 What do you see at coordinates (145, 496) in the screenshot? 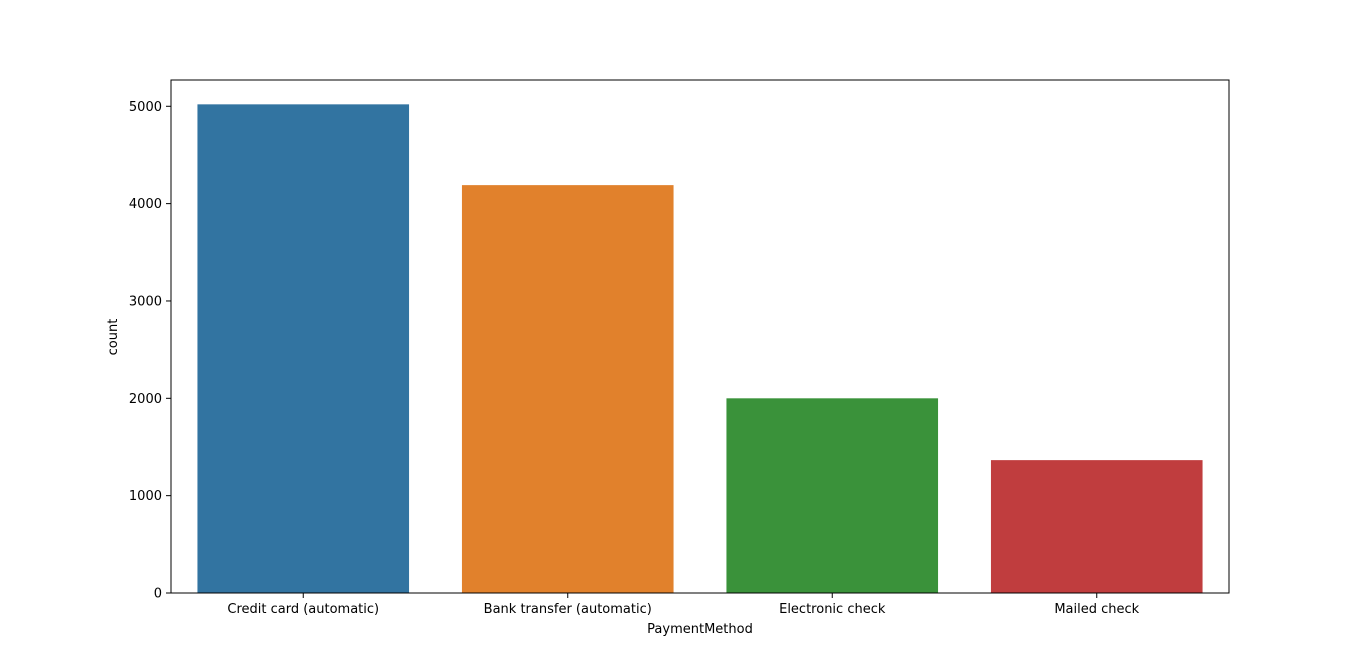
I see `y-tick-label: 1000` at bounding box center [145, 496].